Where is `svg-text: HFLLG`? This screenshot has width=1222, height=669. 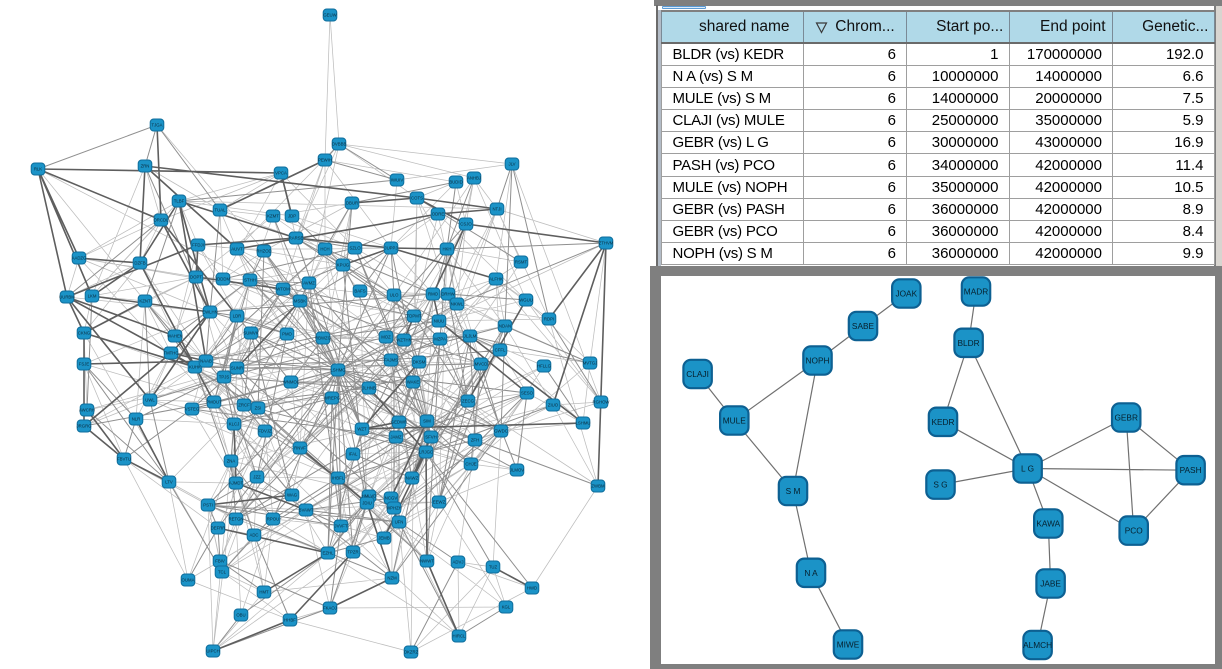
svg-text: HFLLG is located at coordinates (544, 366).